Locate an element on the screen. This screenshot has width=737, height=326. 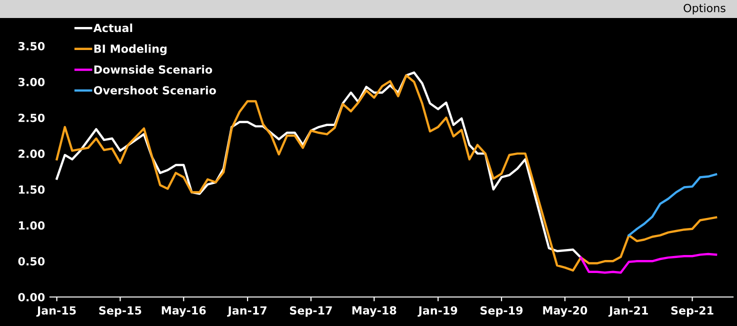
y-tick-label: 1.00 is located at coordinates (31, 225).